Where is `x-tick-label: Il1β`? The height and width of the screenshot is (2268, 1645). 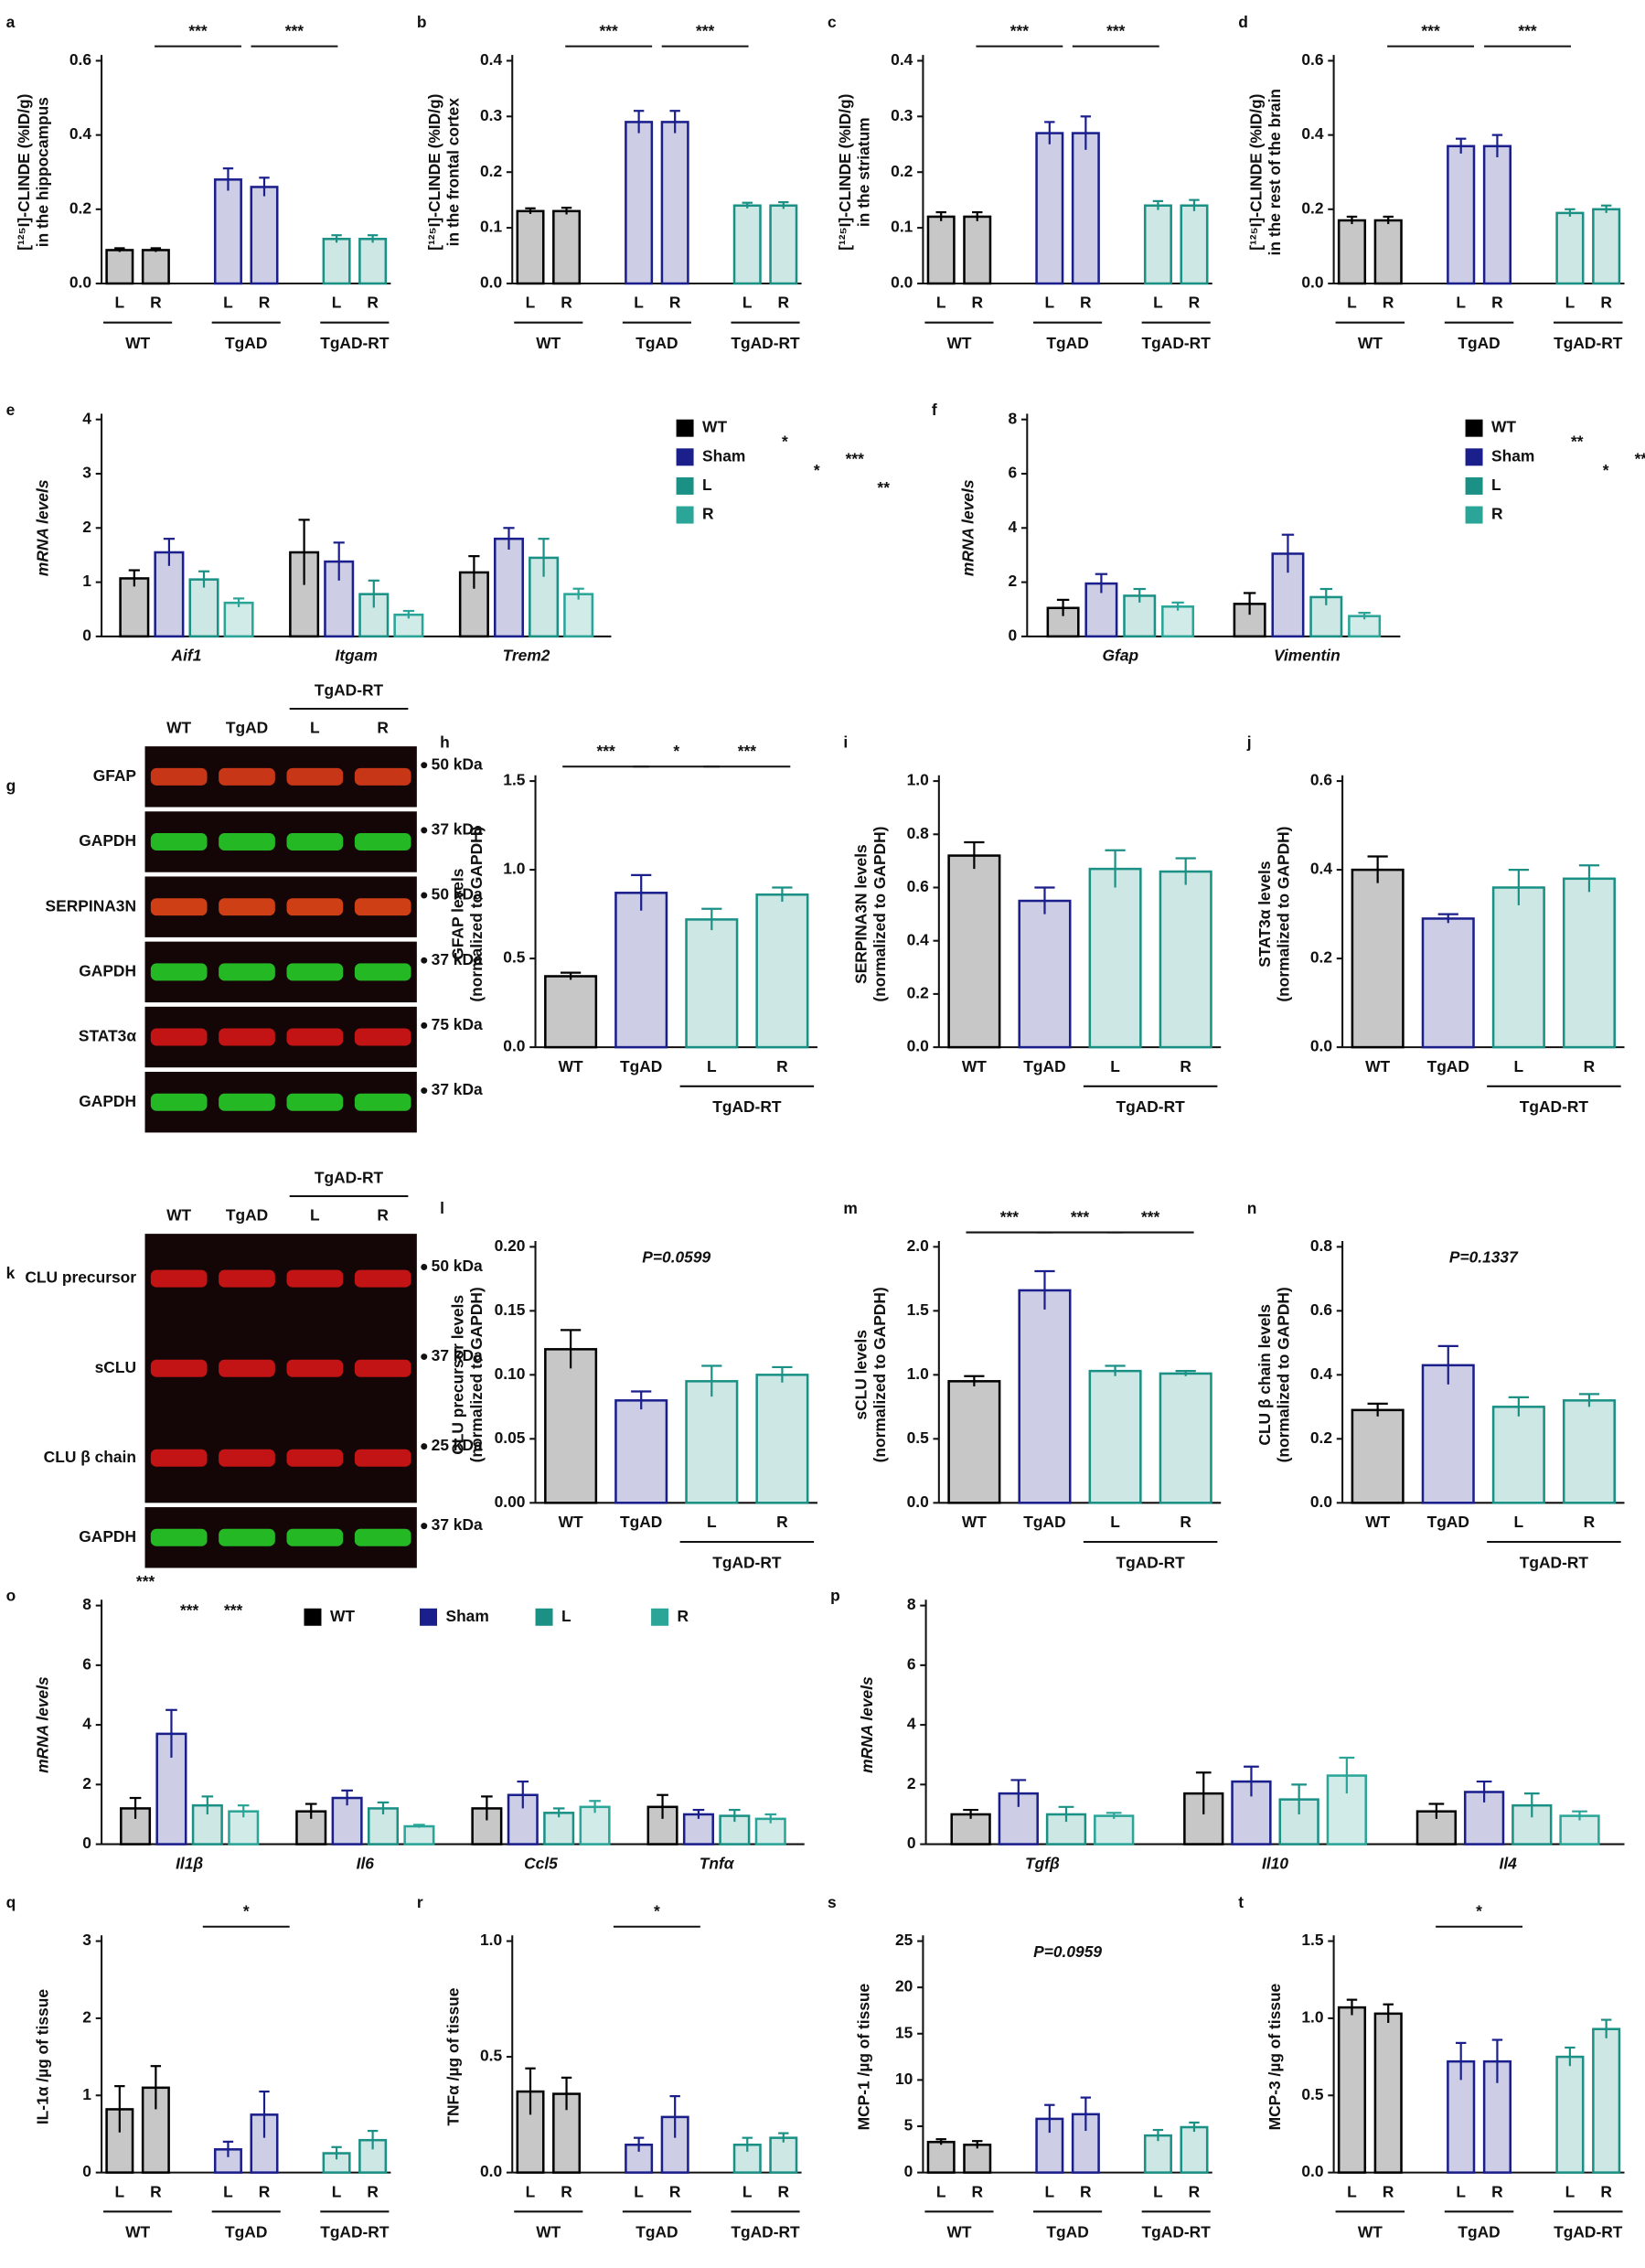 x-tick-label: Il1β is located at coordinates (189, 1863).